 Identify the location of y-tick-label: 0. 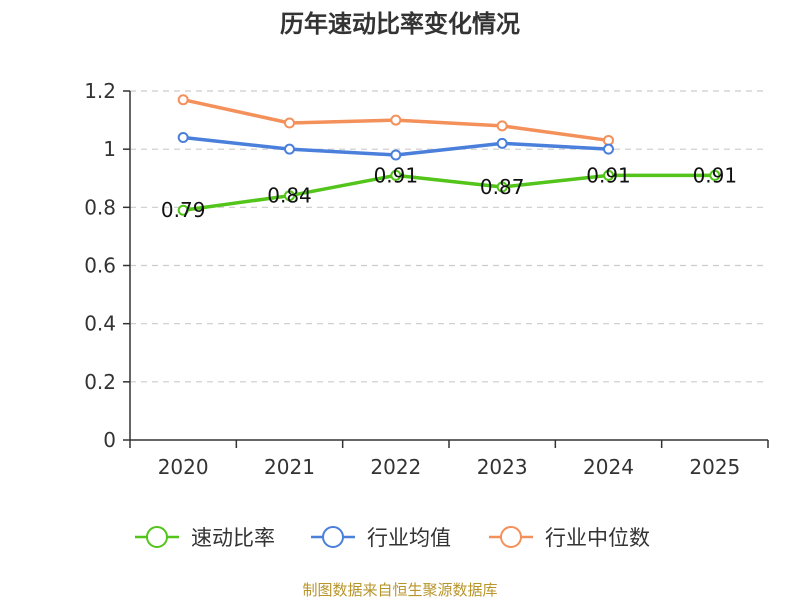
(109, 440).